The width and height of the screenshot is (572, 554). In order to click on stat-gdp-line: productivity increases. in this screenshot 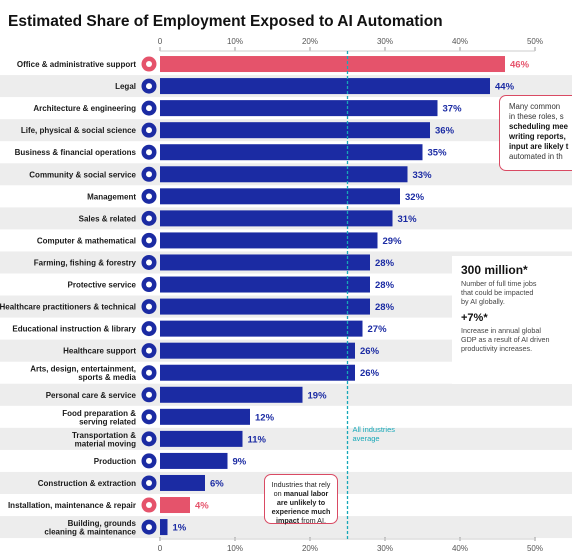, I will do `click(497, 348)`.